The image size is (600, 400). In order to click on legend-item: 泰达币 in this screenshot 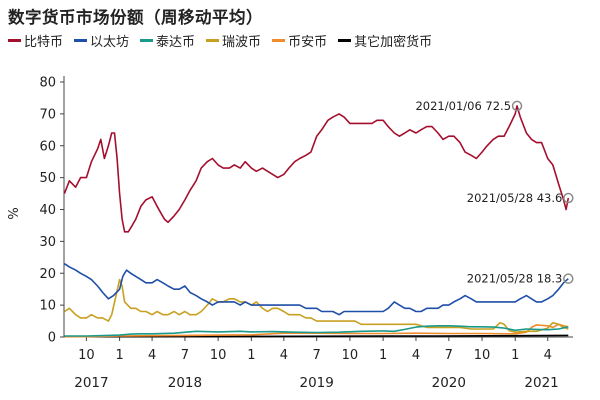, I will do `click(167, 40)`.